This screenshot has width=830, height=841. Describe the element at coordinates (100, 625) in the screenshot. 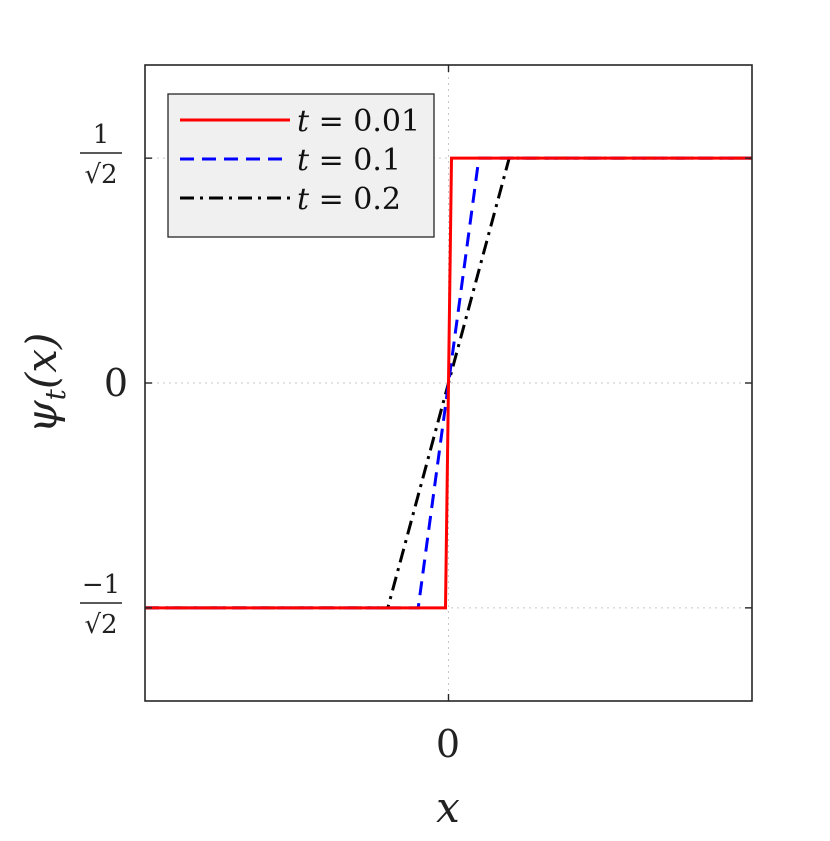

I see `y-tick-bottom-denominator: √2` at that location.